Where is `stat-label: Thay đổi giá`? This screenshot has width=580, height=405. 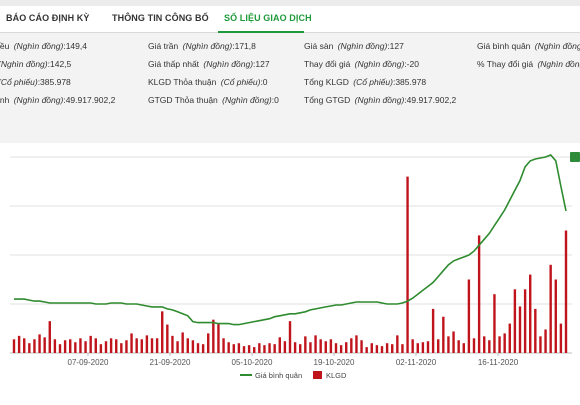 stat-label: Thay đổi giá is located at coordinates (327, 64).